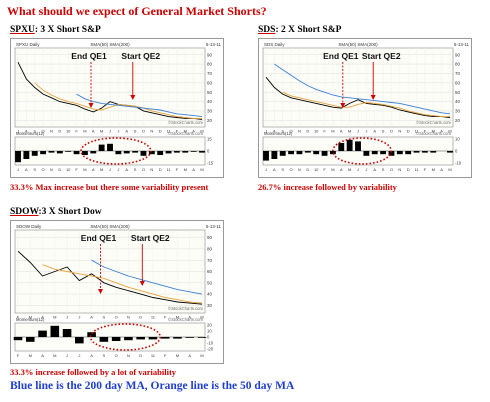  I want to click on indicator-tick-label: -15, so click(210, 163).